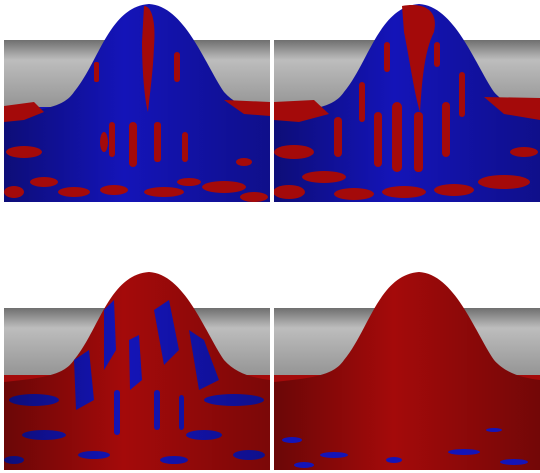  What do you see at coordinates (405, 448) in the screenshot?
I see `blue-patches` at bounding box center [405, 448].